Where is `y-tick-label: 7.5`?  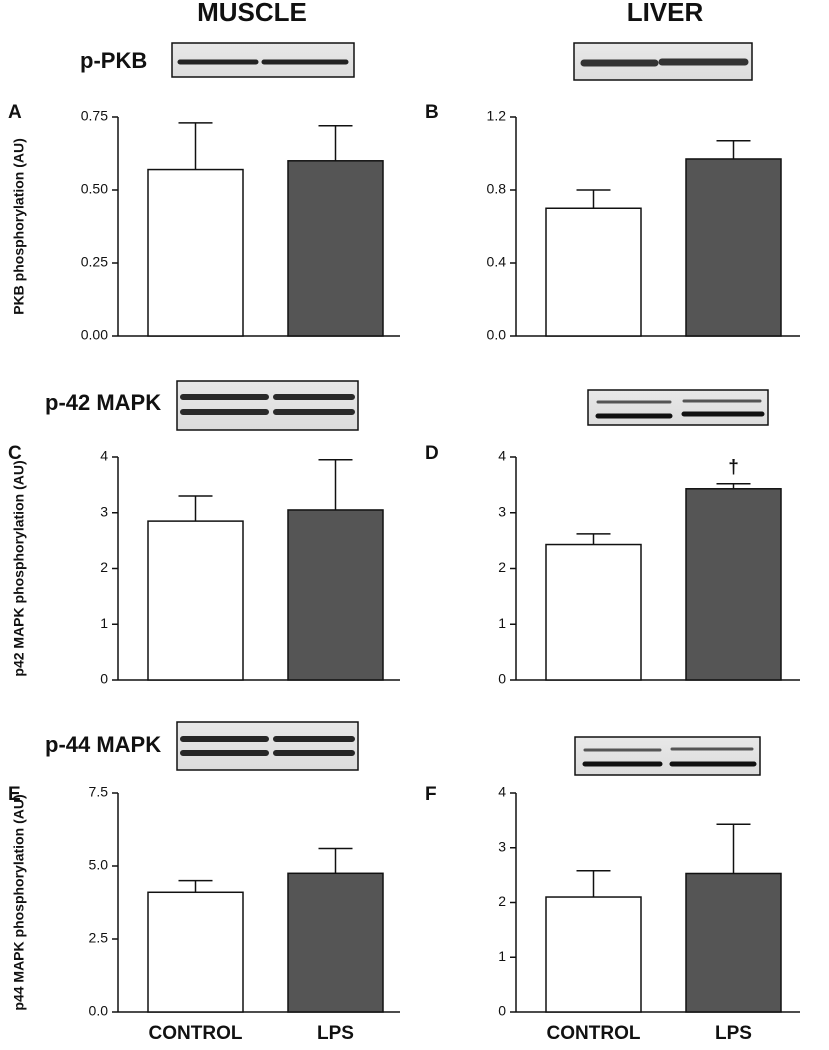
y-tick-label: 7.5 is located at coordinates (99, 792).